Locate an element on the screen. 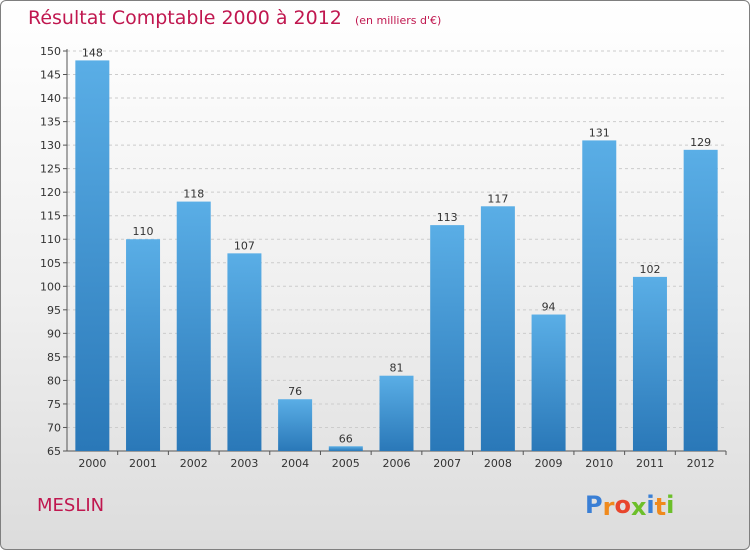 Image resolution: width=750 pixels, height=550 pixels. x-tick-label-2005: 2005 is located at coordinates (346, 463).